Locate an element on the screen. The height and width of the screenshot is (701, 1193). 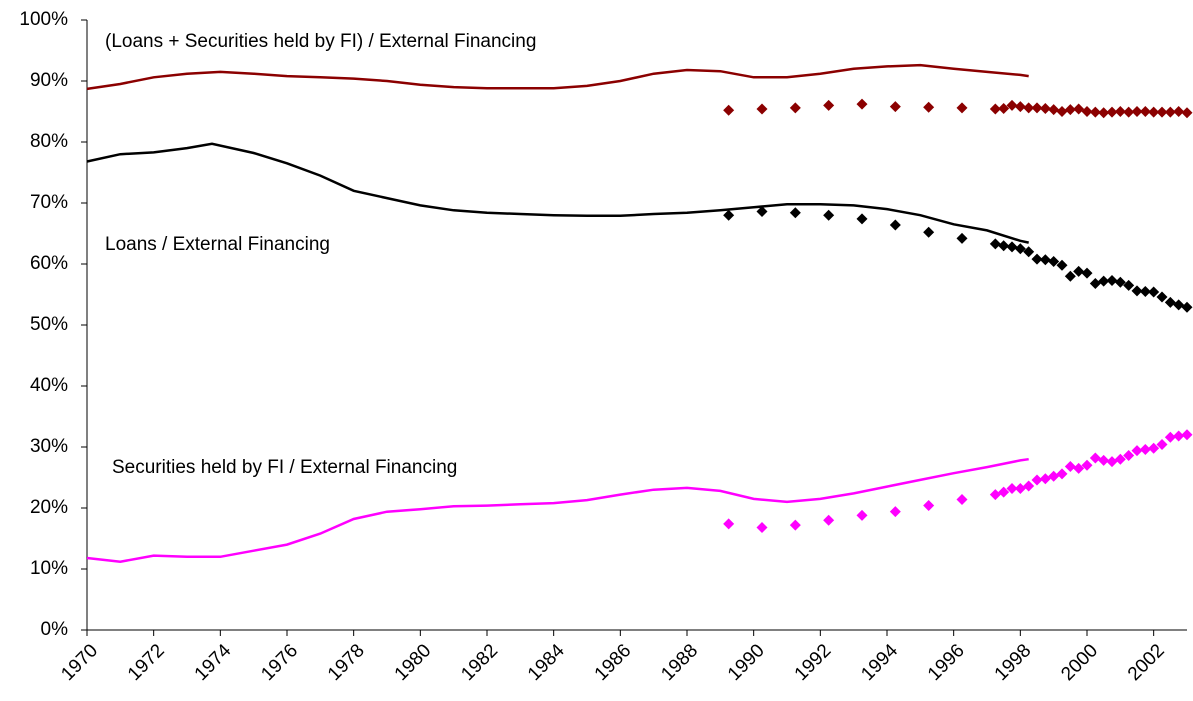
x-tick-label: 1992 is located at coordinates (813, 662).